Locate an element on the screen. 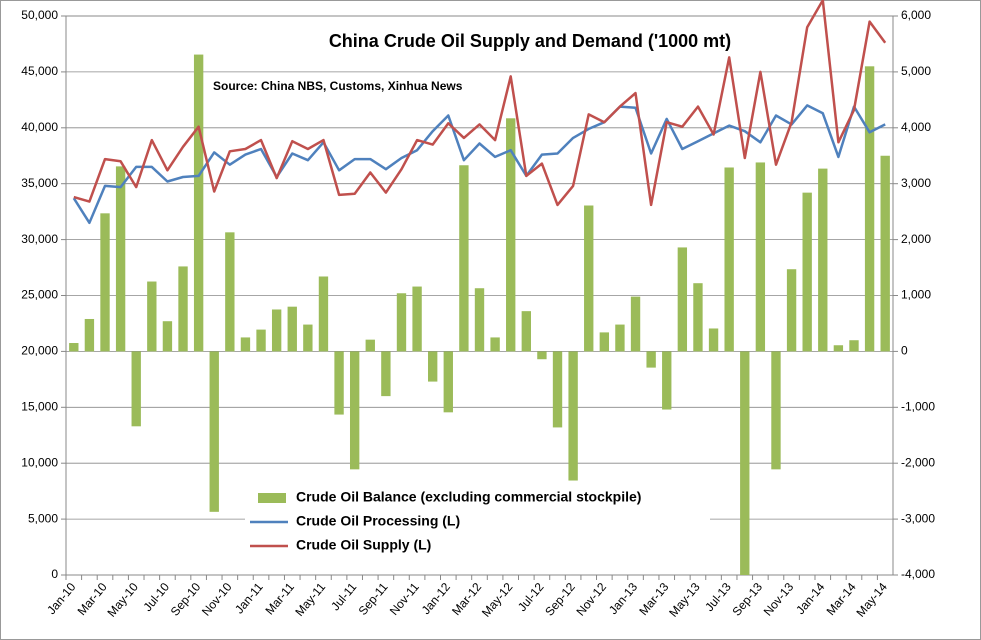  y-tick-label: 15,000 is located at coordinates (39, 406).